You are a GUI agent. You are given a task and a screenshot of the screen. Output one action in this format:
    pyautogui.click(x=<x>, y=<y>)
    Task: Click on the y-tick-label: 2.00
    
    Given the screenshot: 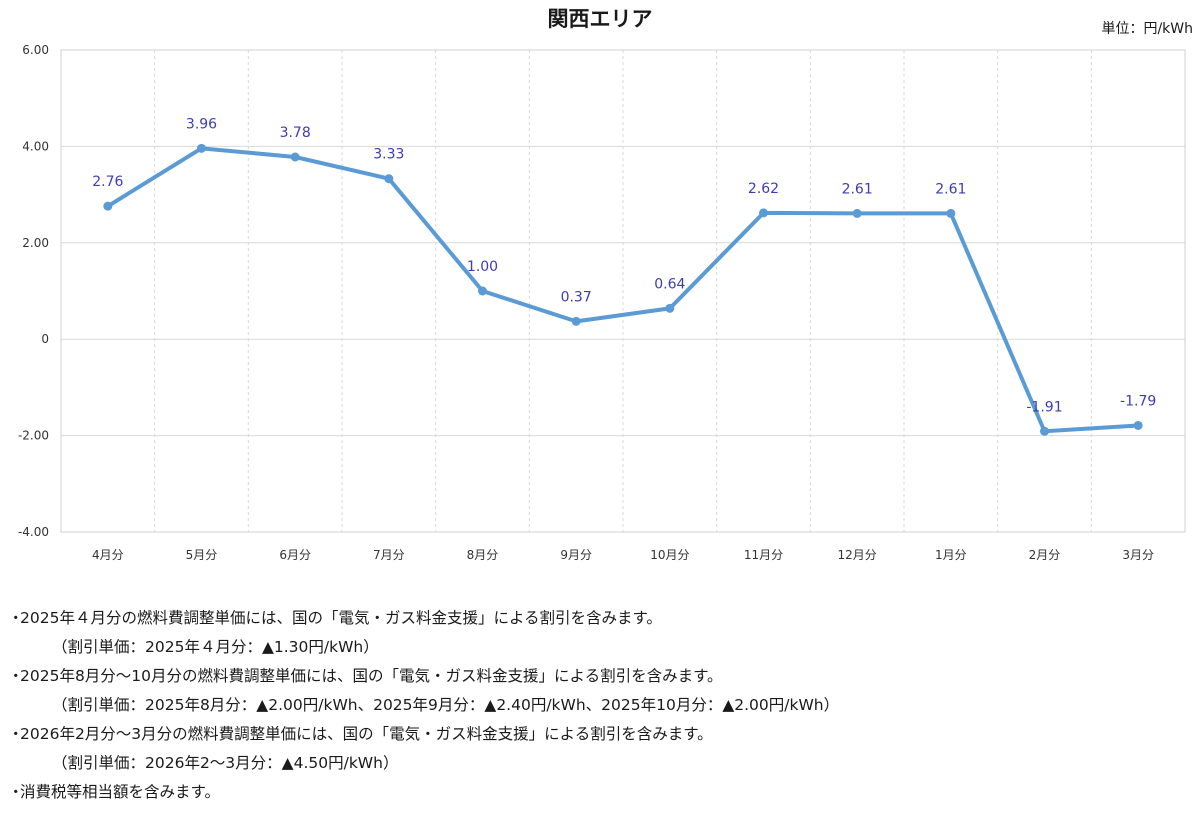 What is the action you would take?
    pyautogui.click(x=35, y=243)
    